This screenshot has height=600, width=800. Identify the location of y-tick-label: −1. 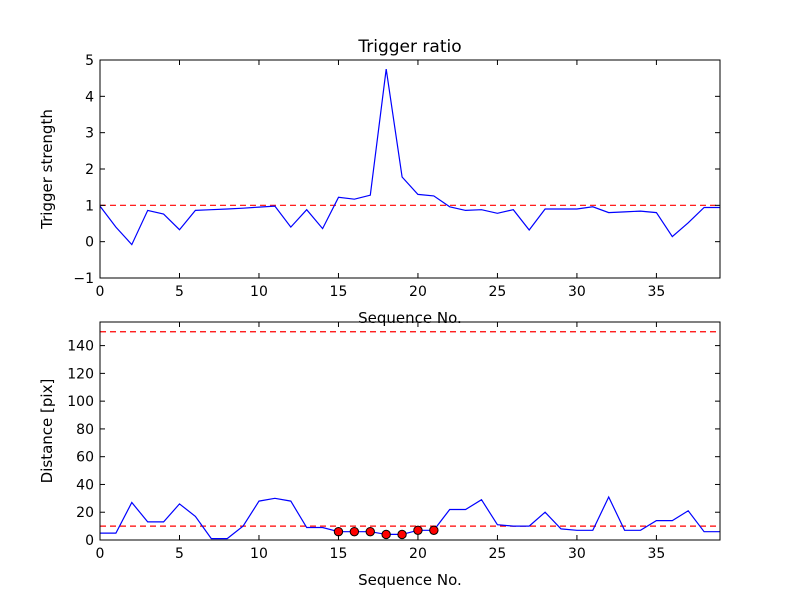
(83, 279).